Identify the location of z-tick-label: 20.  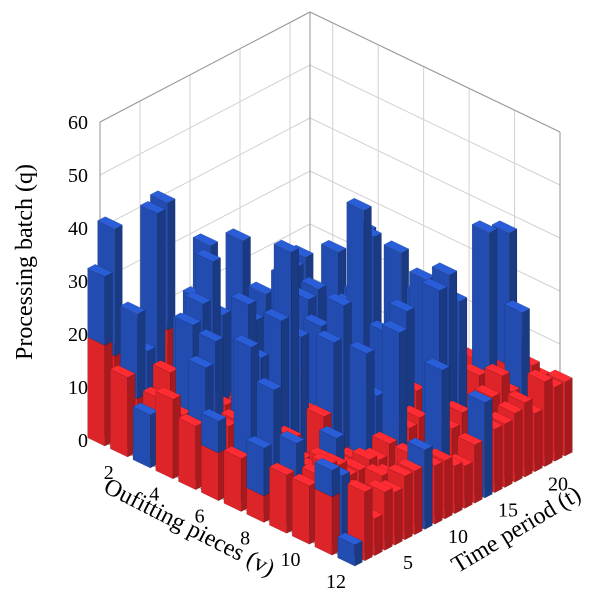
(78, 335).